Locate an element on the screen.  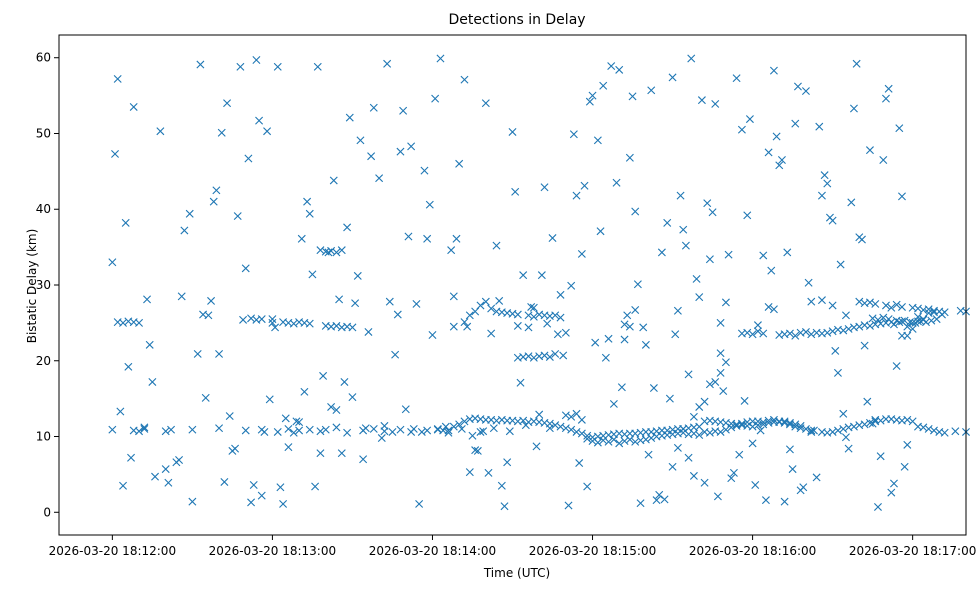
x-tick-label: 2026-03-20 18:12:00 is located at coordinates (112, 551).